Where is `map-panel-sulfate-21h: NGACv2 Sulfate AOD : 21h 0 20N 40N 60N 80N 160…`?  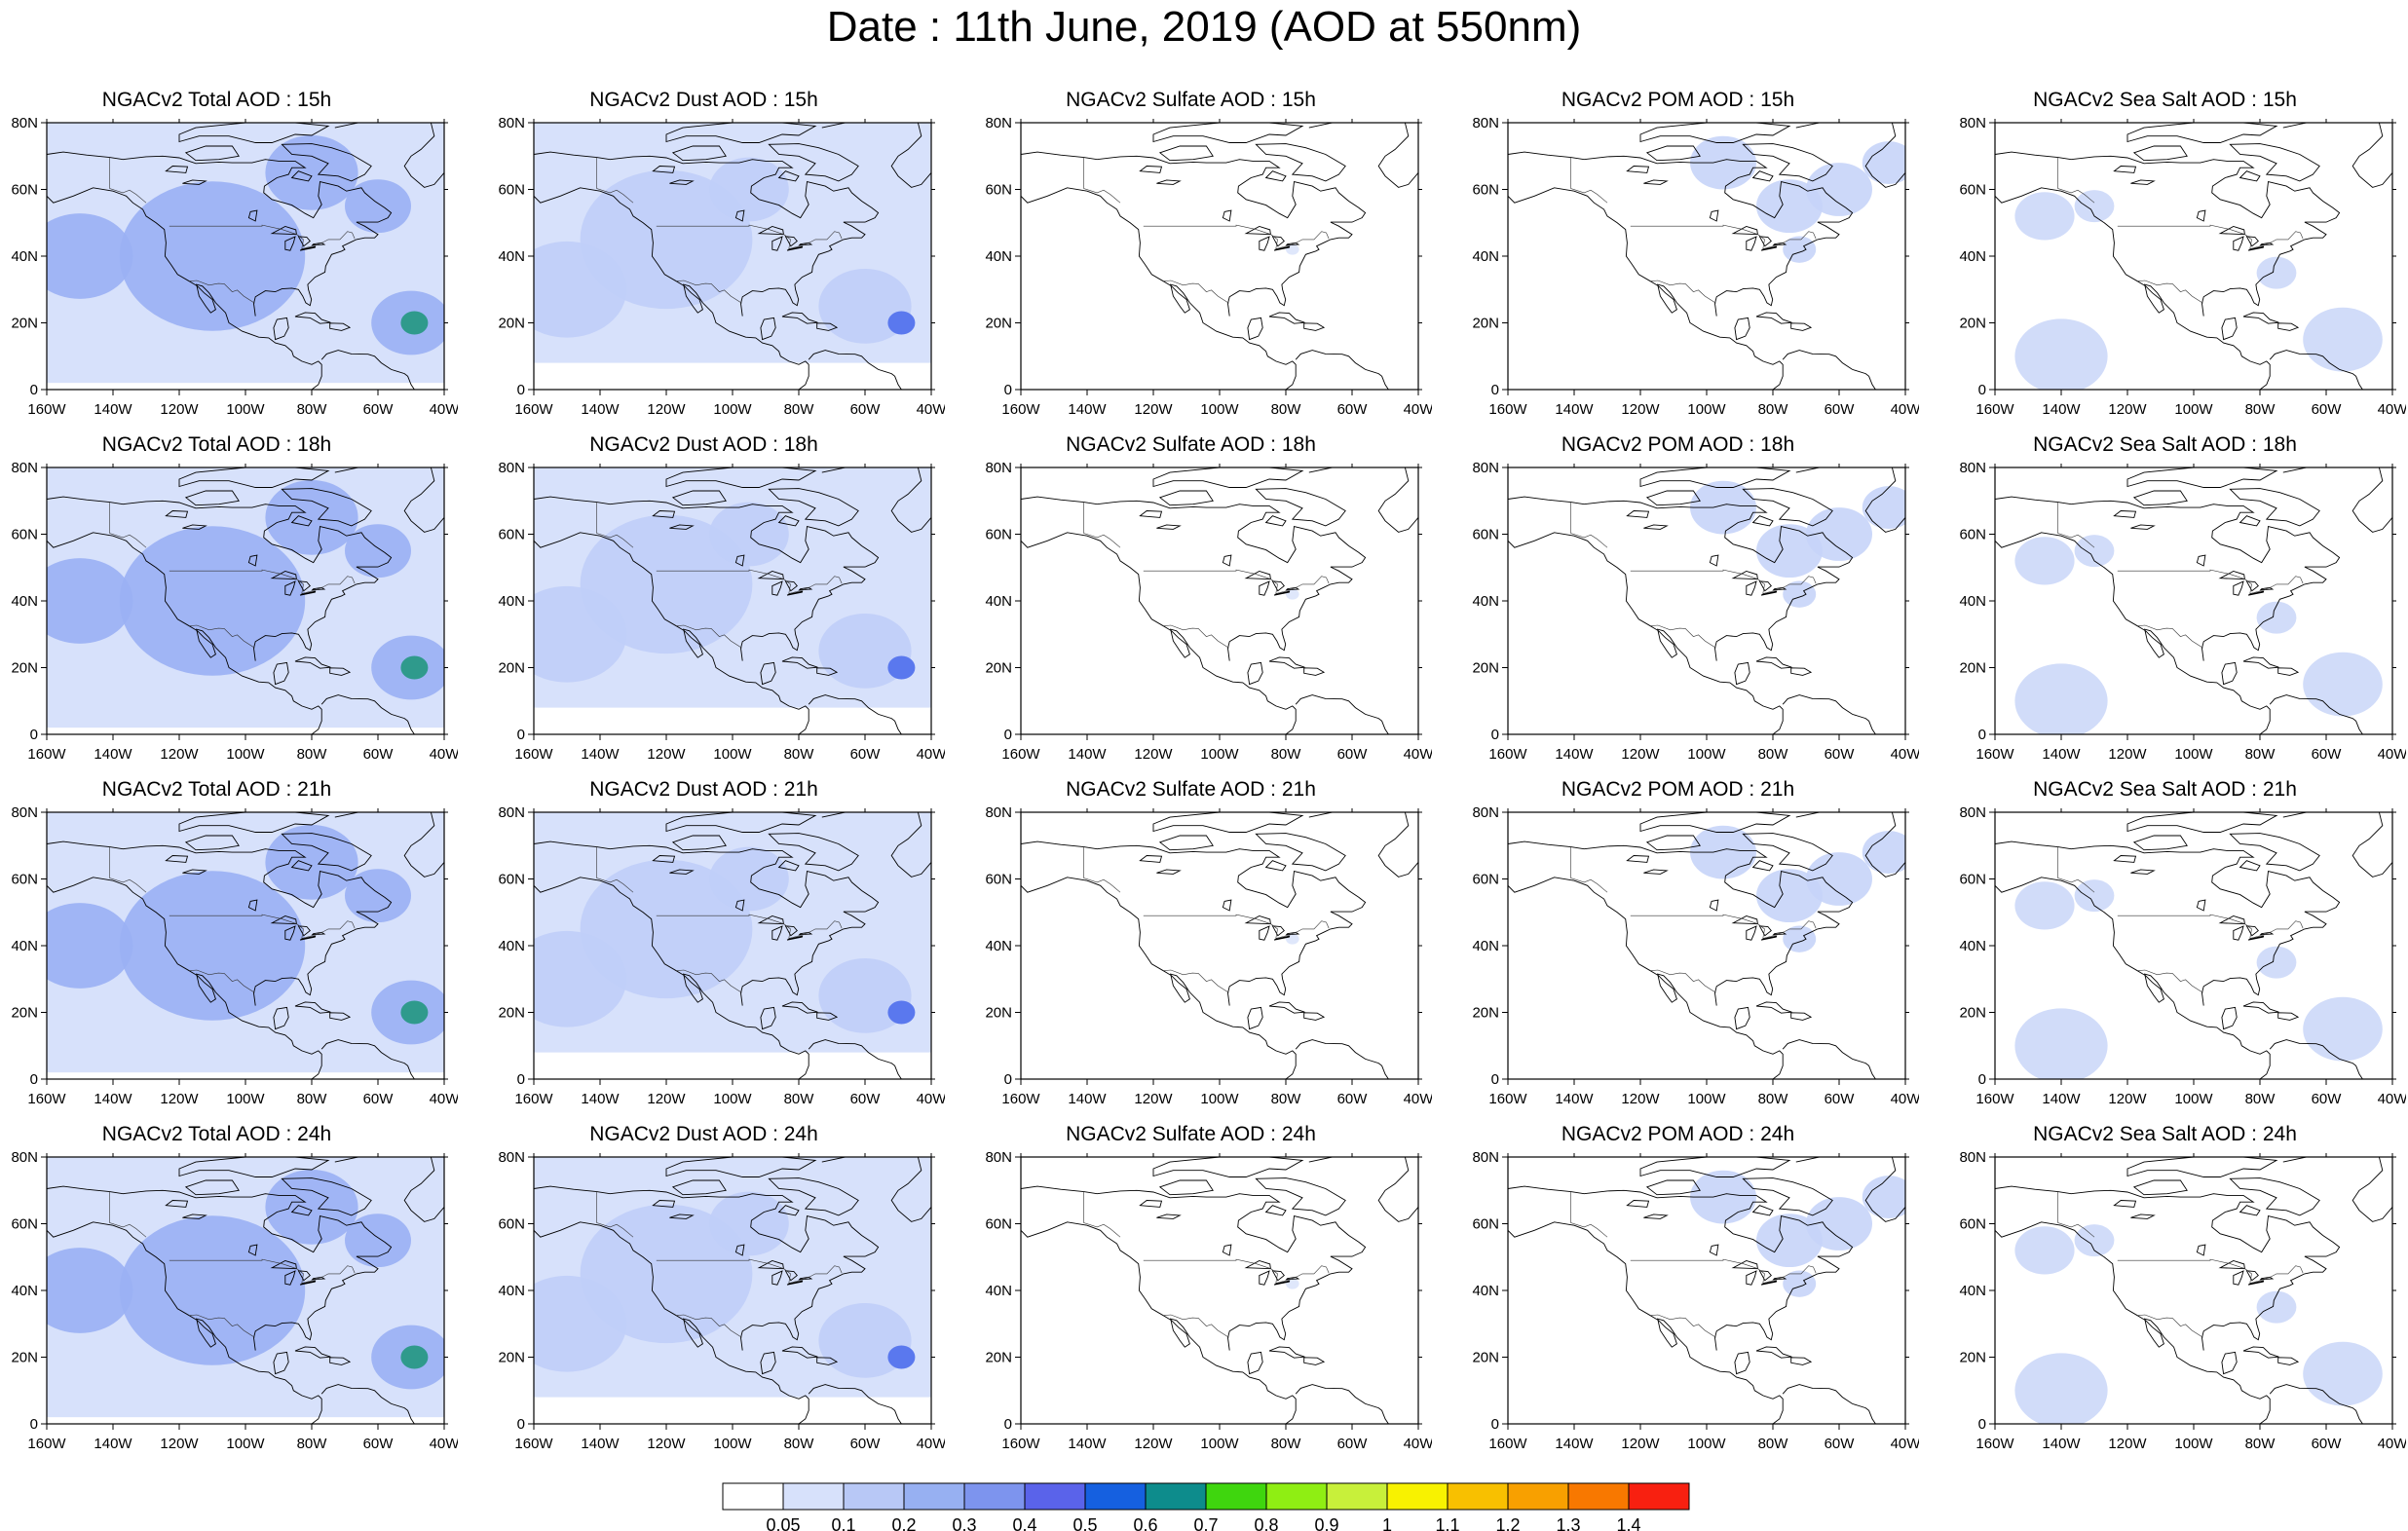
map-panel-sulfate-21h: NGACv2 Sulfate AOD : 21h 0 20N 40N 60N 80N 160… is located at coordinates (1203, 948).